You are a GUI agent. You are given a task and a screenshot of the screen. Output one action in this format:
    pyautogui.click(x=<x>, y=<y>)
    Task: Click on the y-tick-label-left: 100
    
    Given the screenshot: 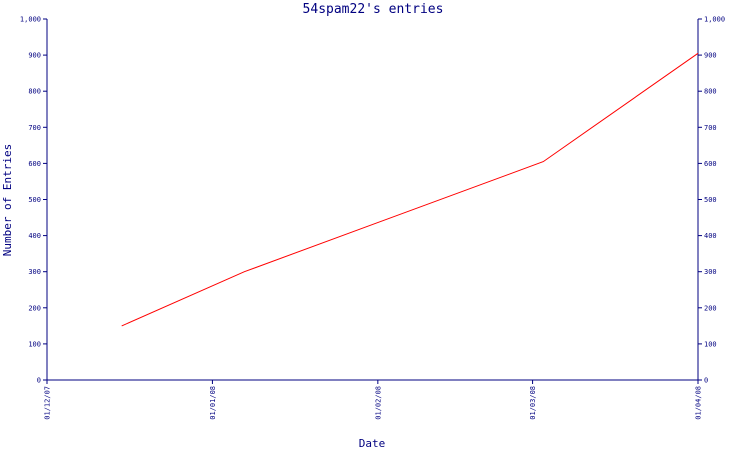 What is the action you would take?
    pyautogui.click(x=34, y=344)
    